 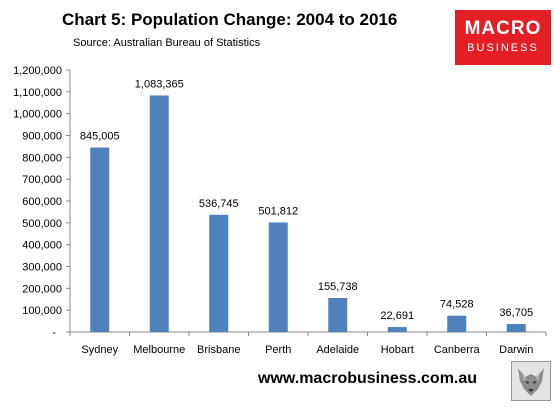 I want to click on x-tick-label-adelaide: Adelaide, so click(x=337, y=350).